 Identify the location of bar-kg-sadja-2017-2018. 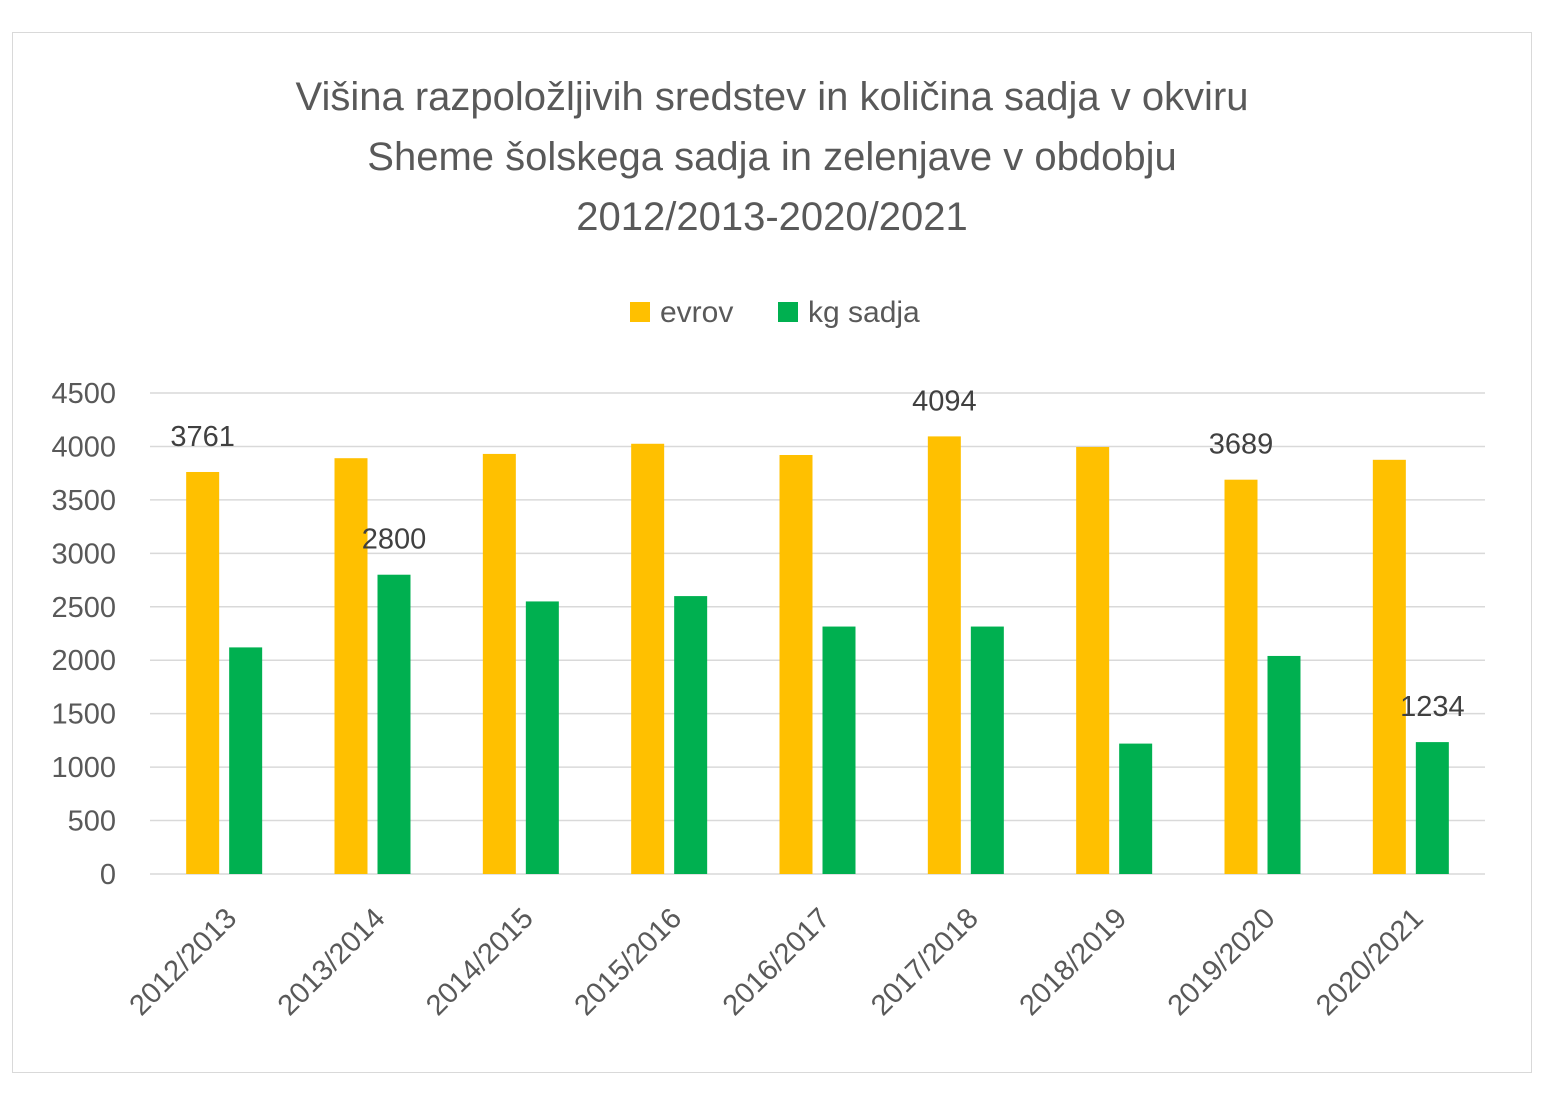
(987, 750).